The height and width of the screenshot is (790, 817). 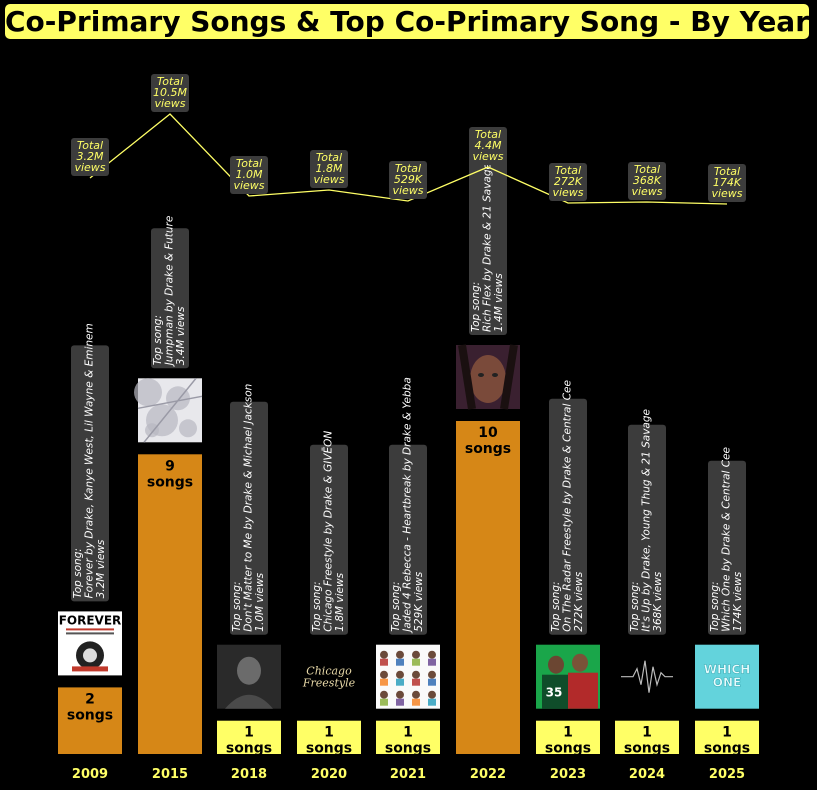 What do you see at coordinates (727, 183) in the screenshot?
I see `total-views-label-2025: Total 174K views` at bounding box center [727, 183].